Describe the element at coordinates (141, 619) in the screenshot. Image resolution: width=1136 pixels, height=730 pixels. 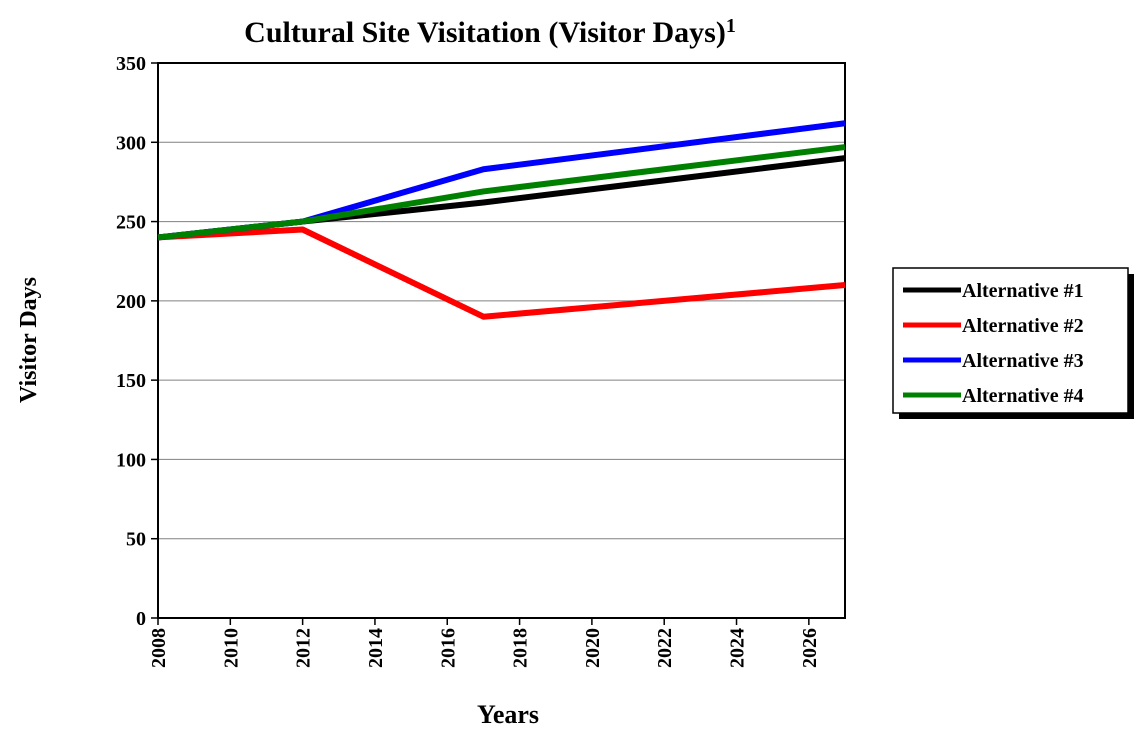
I see `y-tick-label: 0` at that location.